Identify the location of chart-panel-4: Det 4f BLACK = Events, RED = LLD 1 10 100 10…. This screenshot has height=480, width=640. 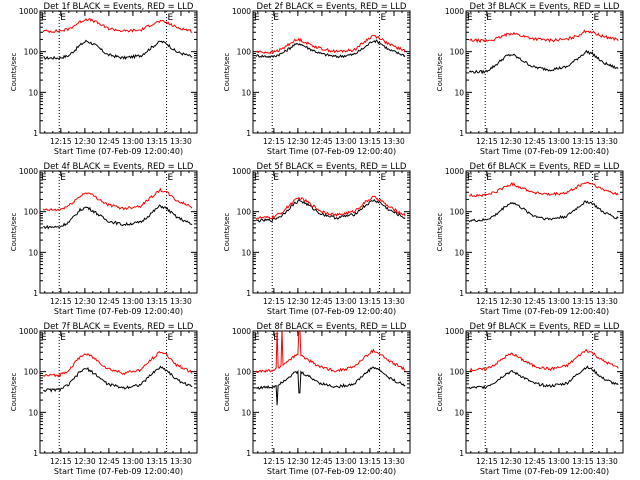
(104, 239).